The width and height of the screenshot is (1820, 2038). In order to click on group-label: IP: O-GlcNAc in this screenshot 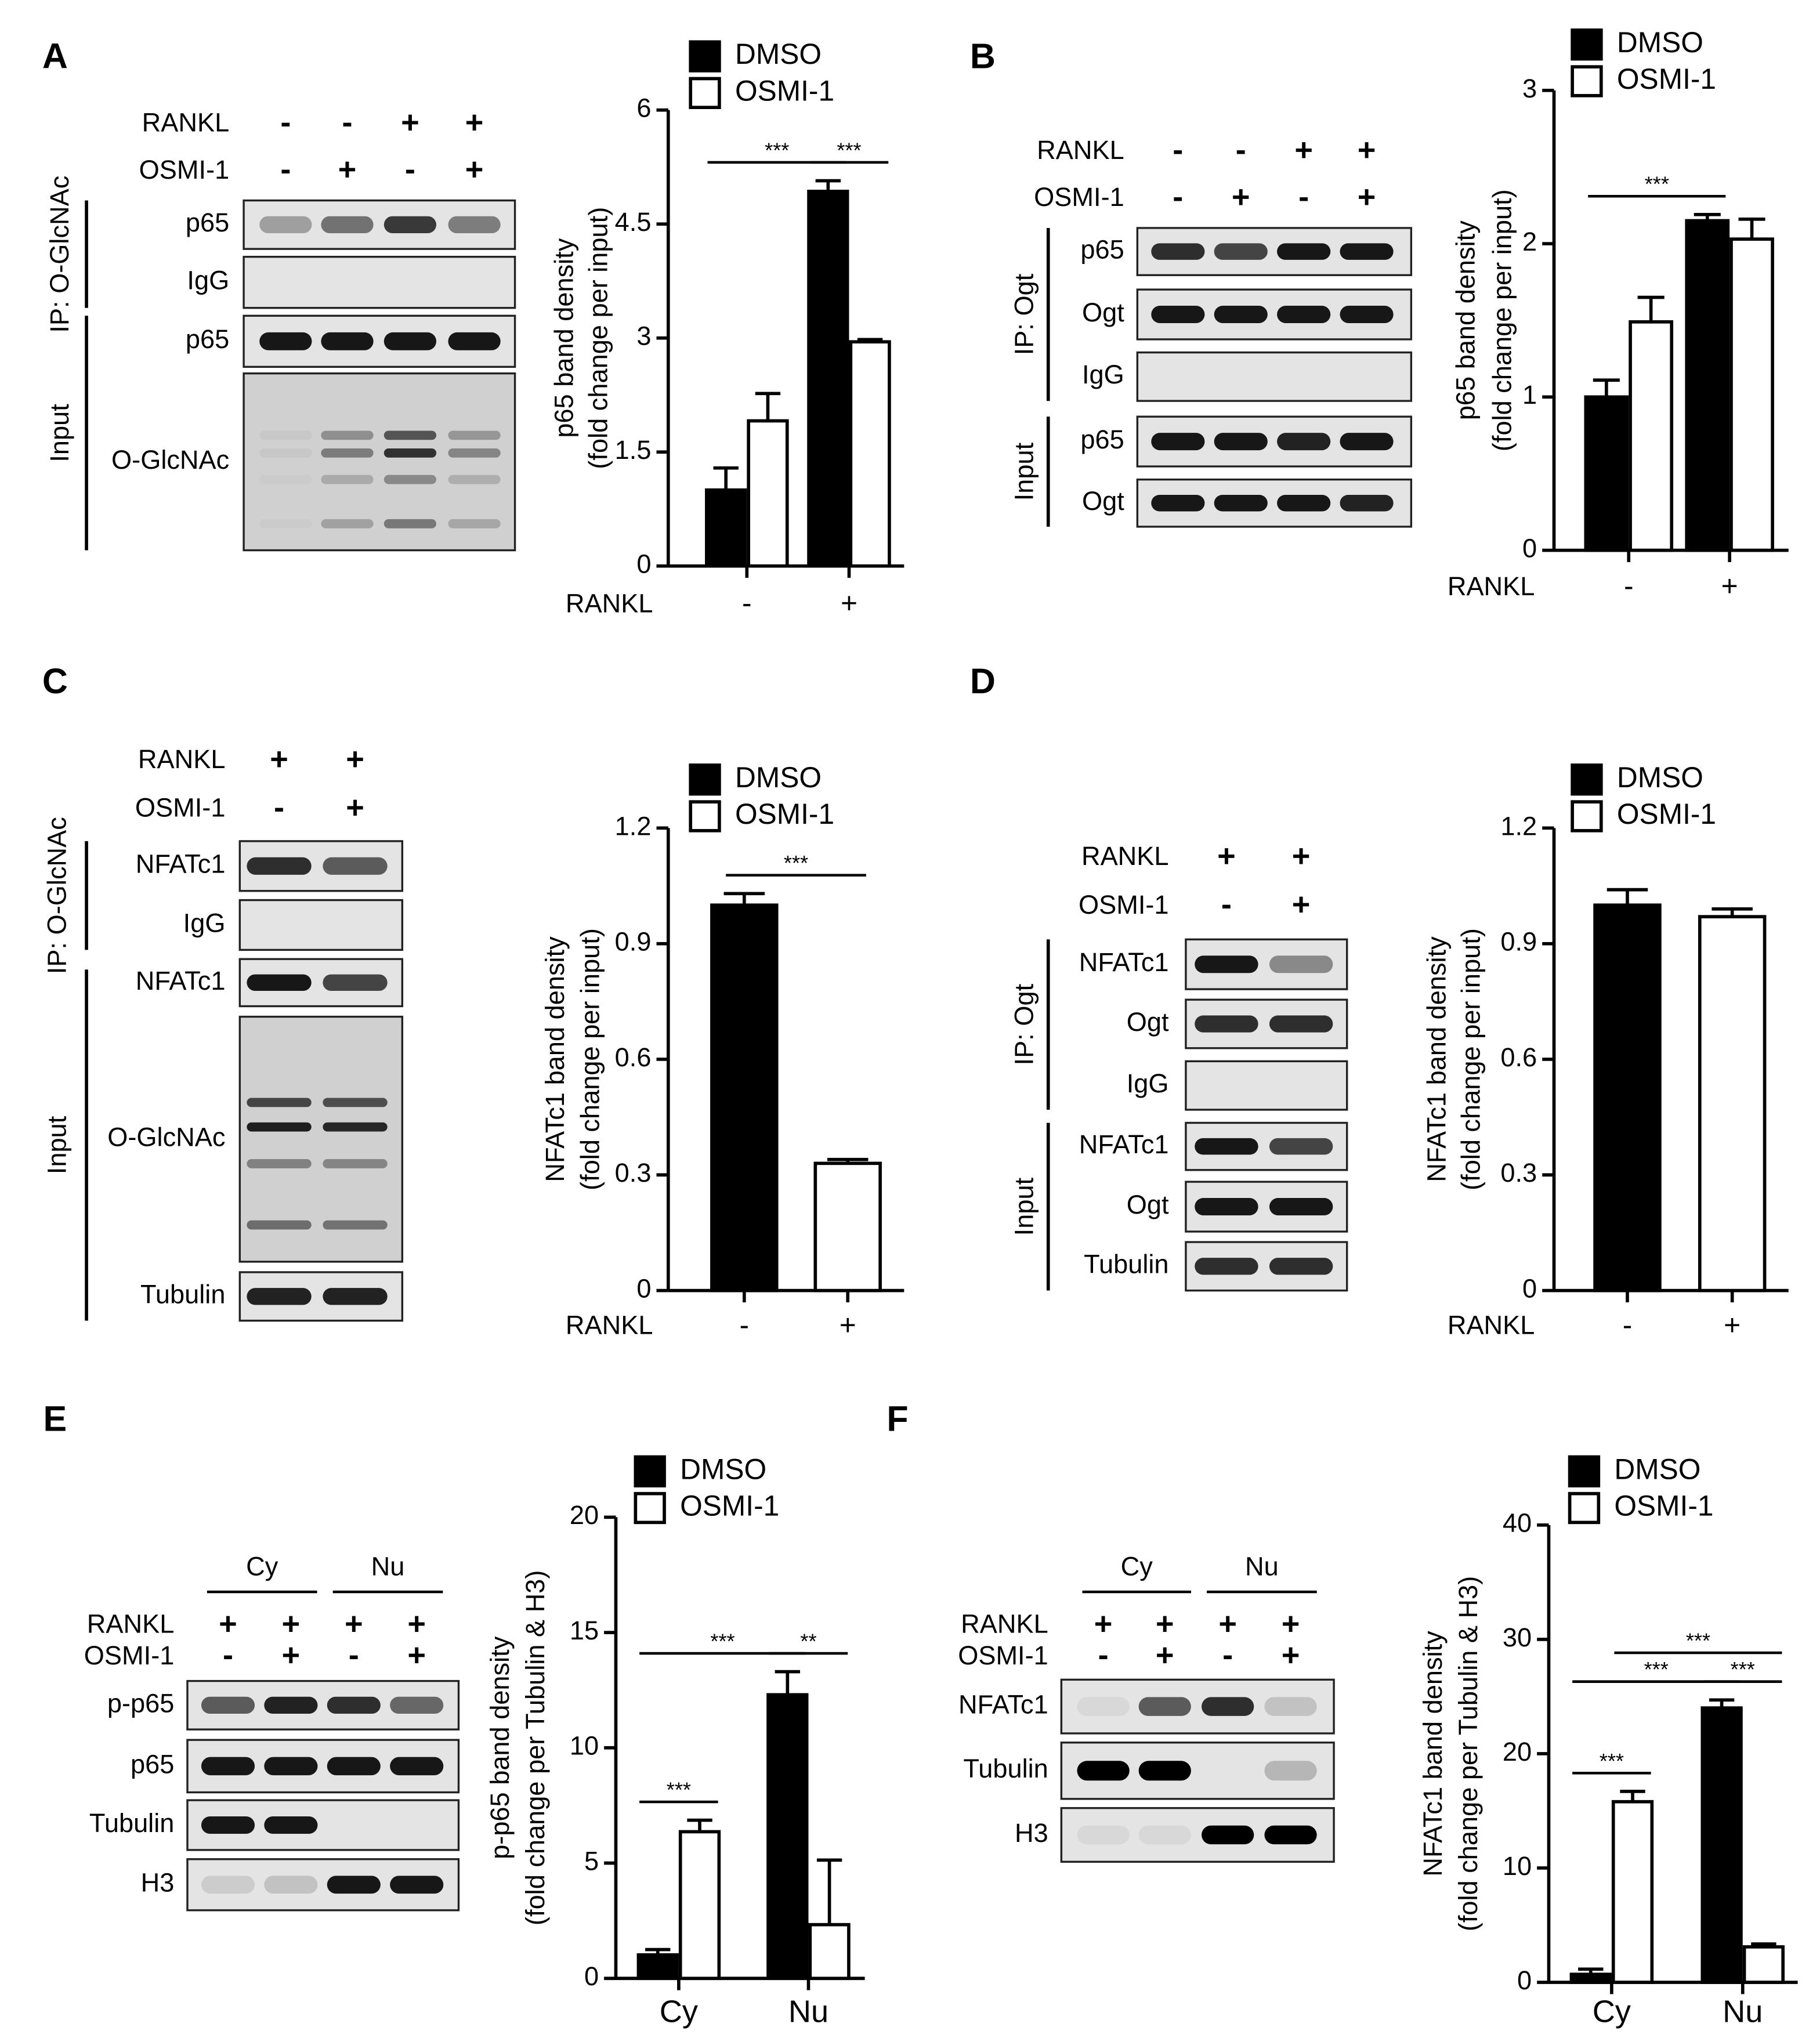, I will do `click(57, 895)`.